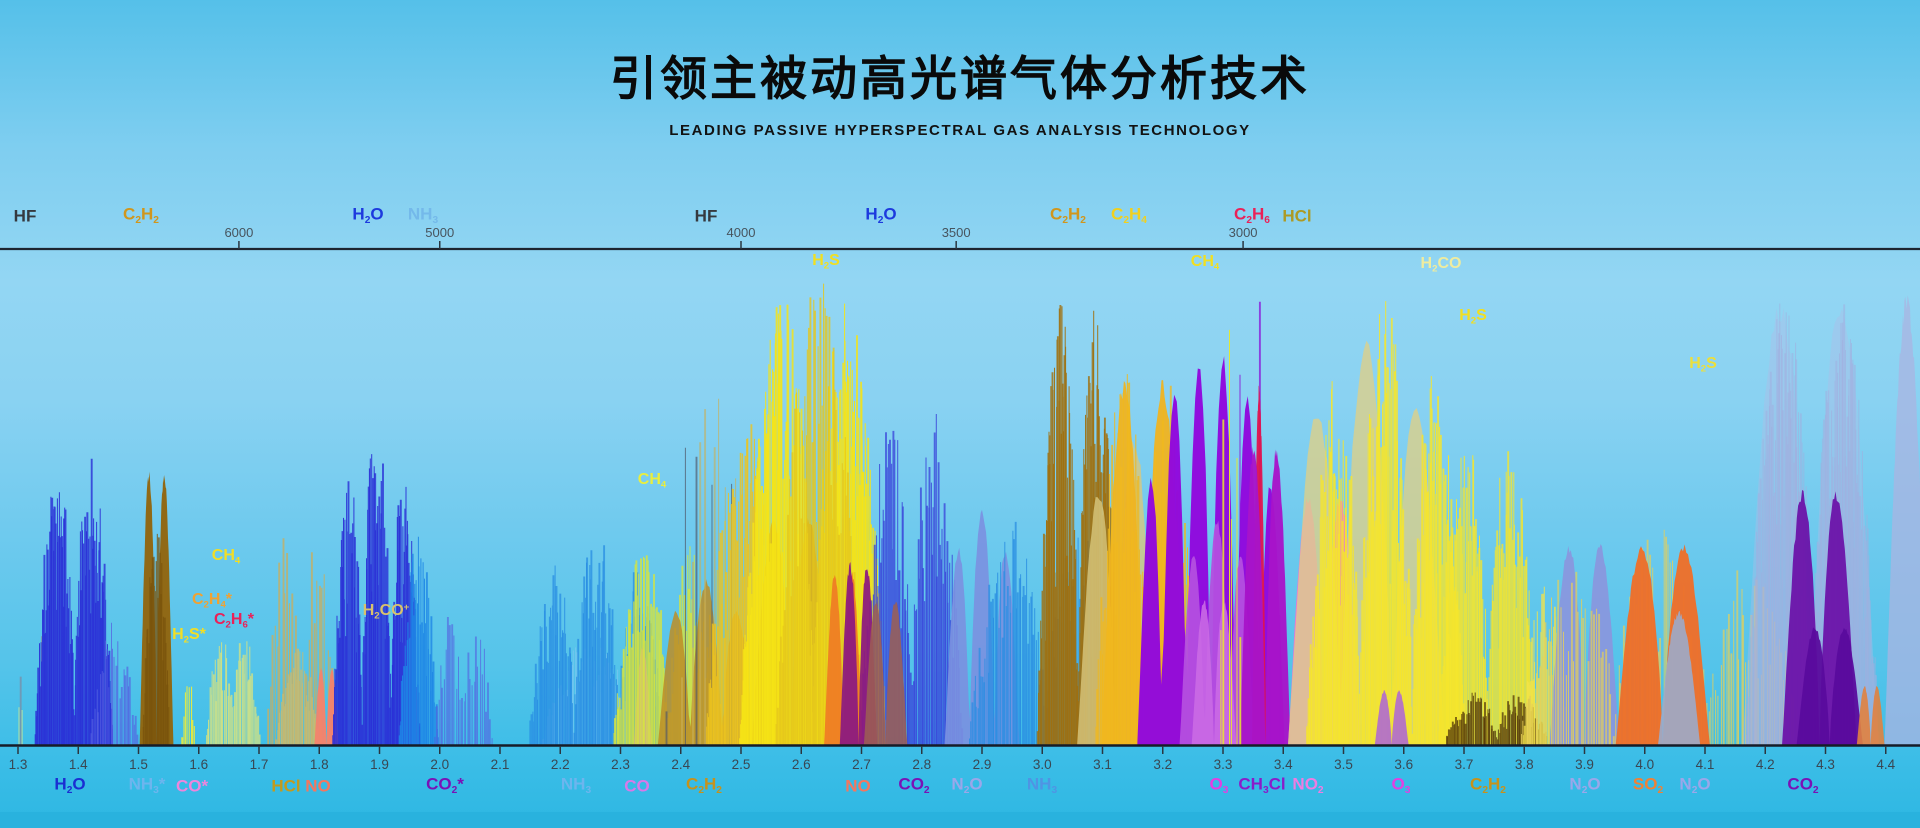 The width and height of the screenshot is (1920, 828). I want to click on gas-label-bottom: SO2, so click(1648, 785).